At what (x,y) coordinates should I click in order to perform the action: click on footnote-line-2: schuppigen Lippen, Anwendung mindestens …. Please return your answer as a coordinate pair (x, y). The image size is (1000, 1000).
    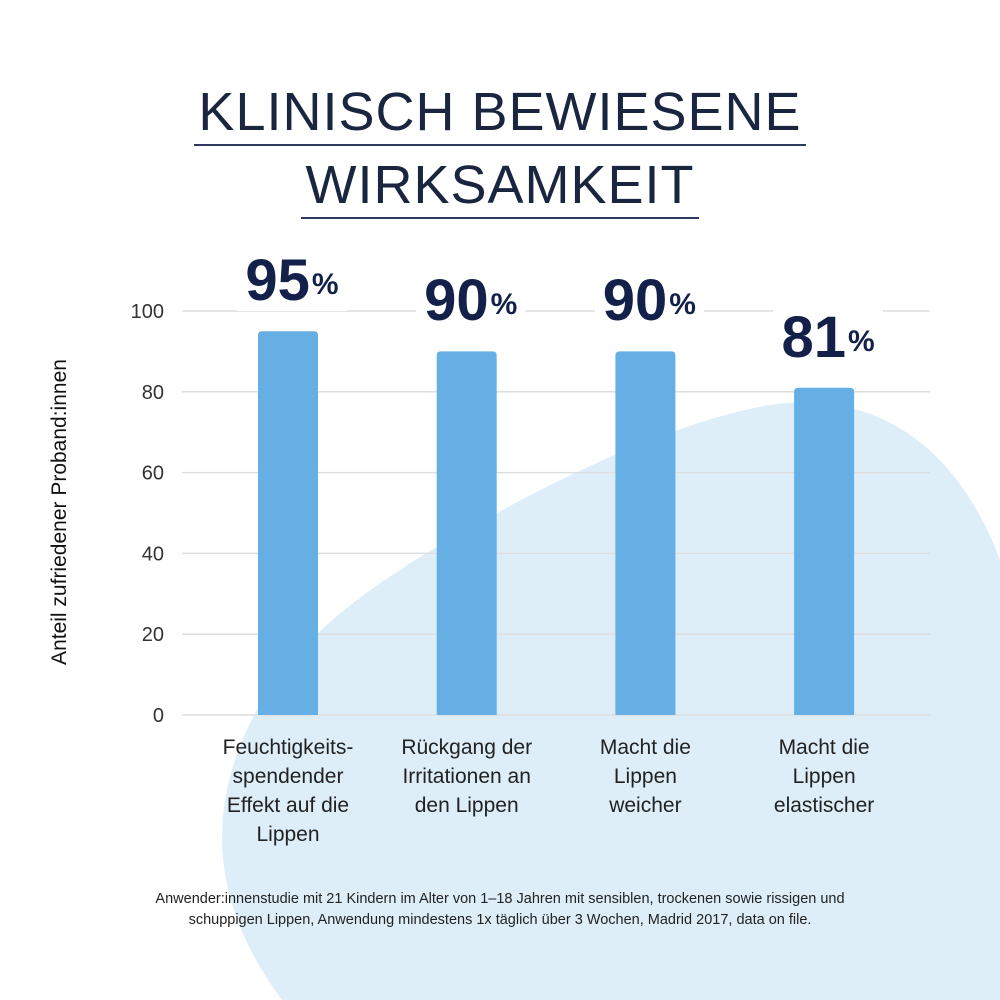
    Looking at the image, I should click on (500, 920).